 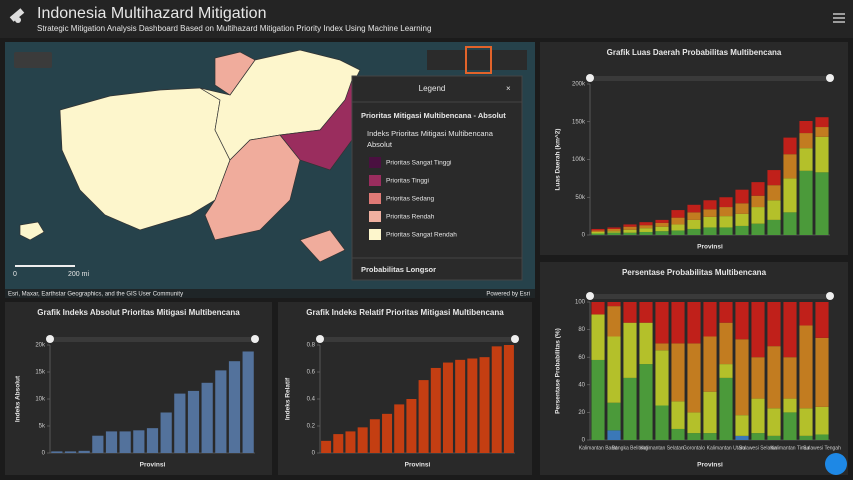 I want to click on x-tick-label: Kalimantan Barat, so click(x=598, y=448).